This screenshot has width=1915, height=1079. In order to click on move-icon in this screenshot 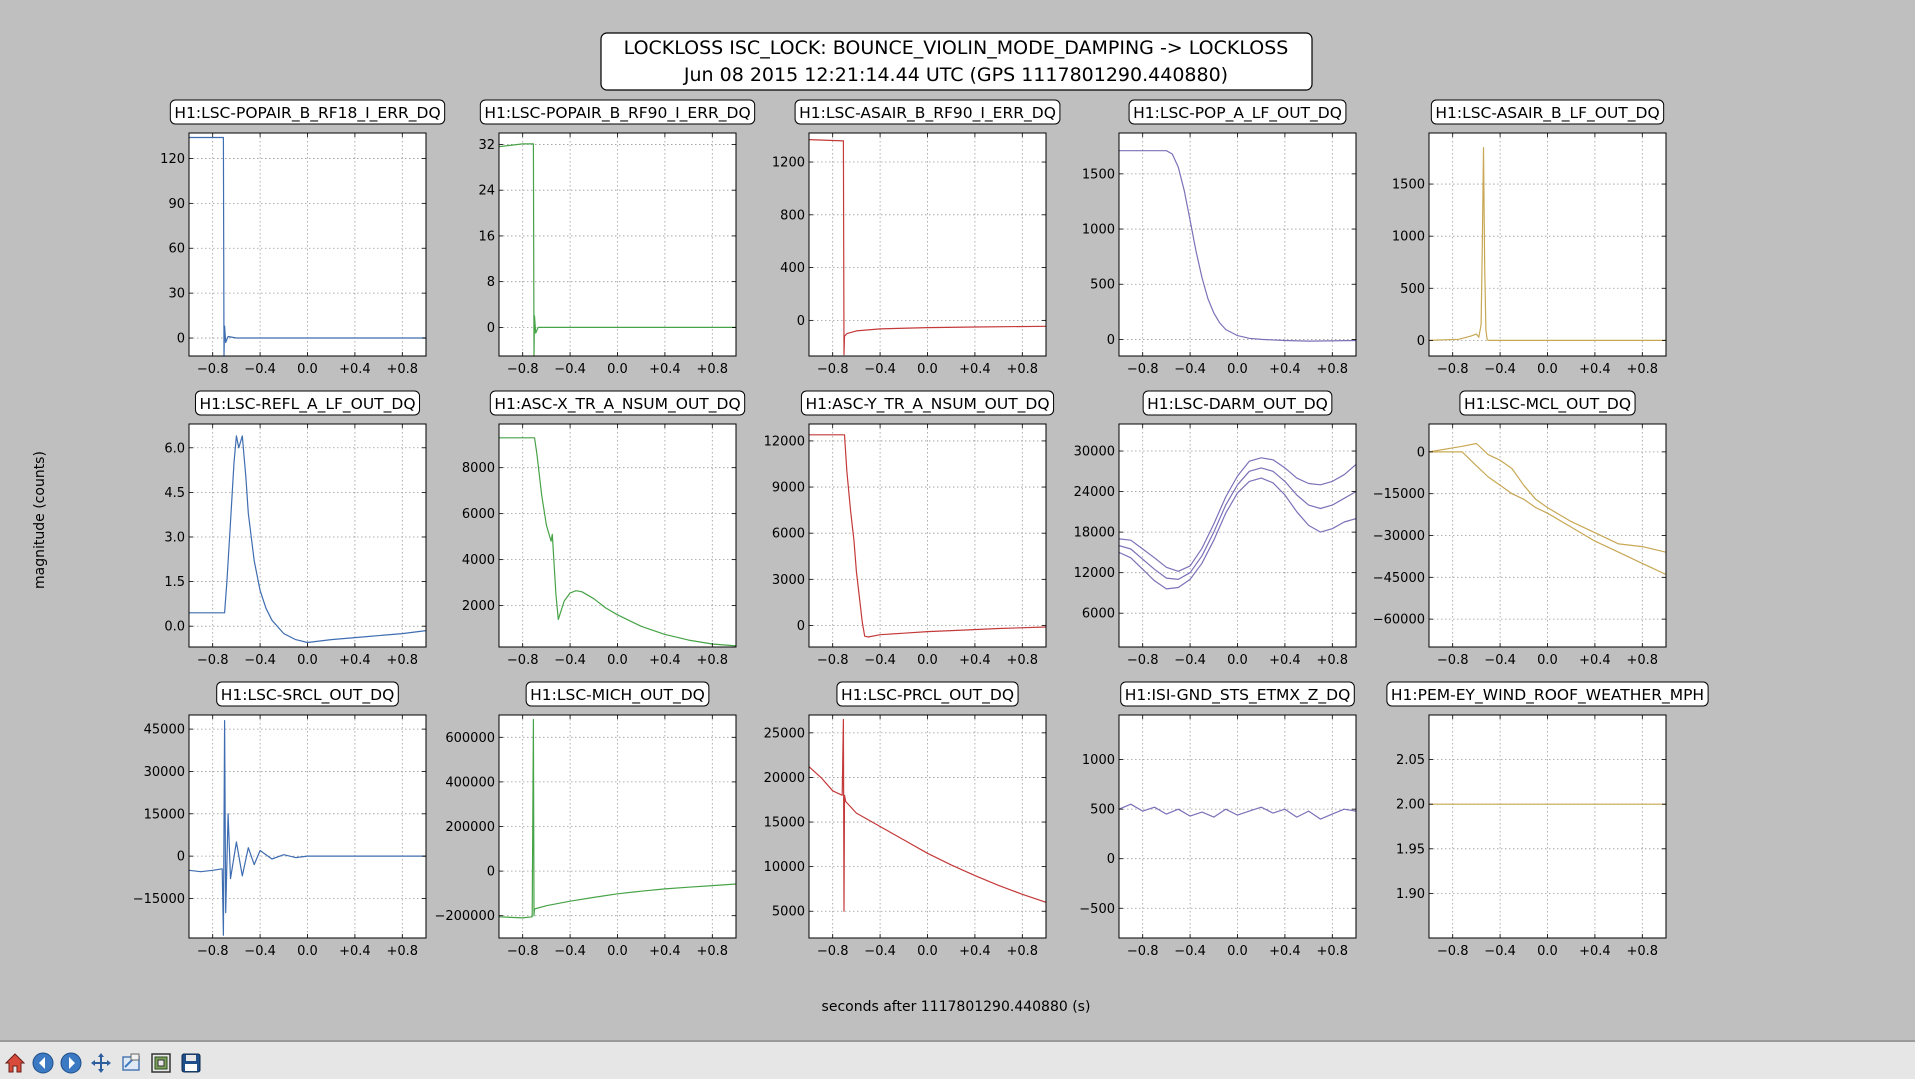, I will do `click(101, 1063)`.